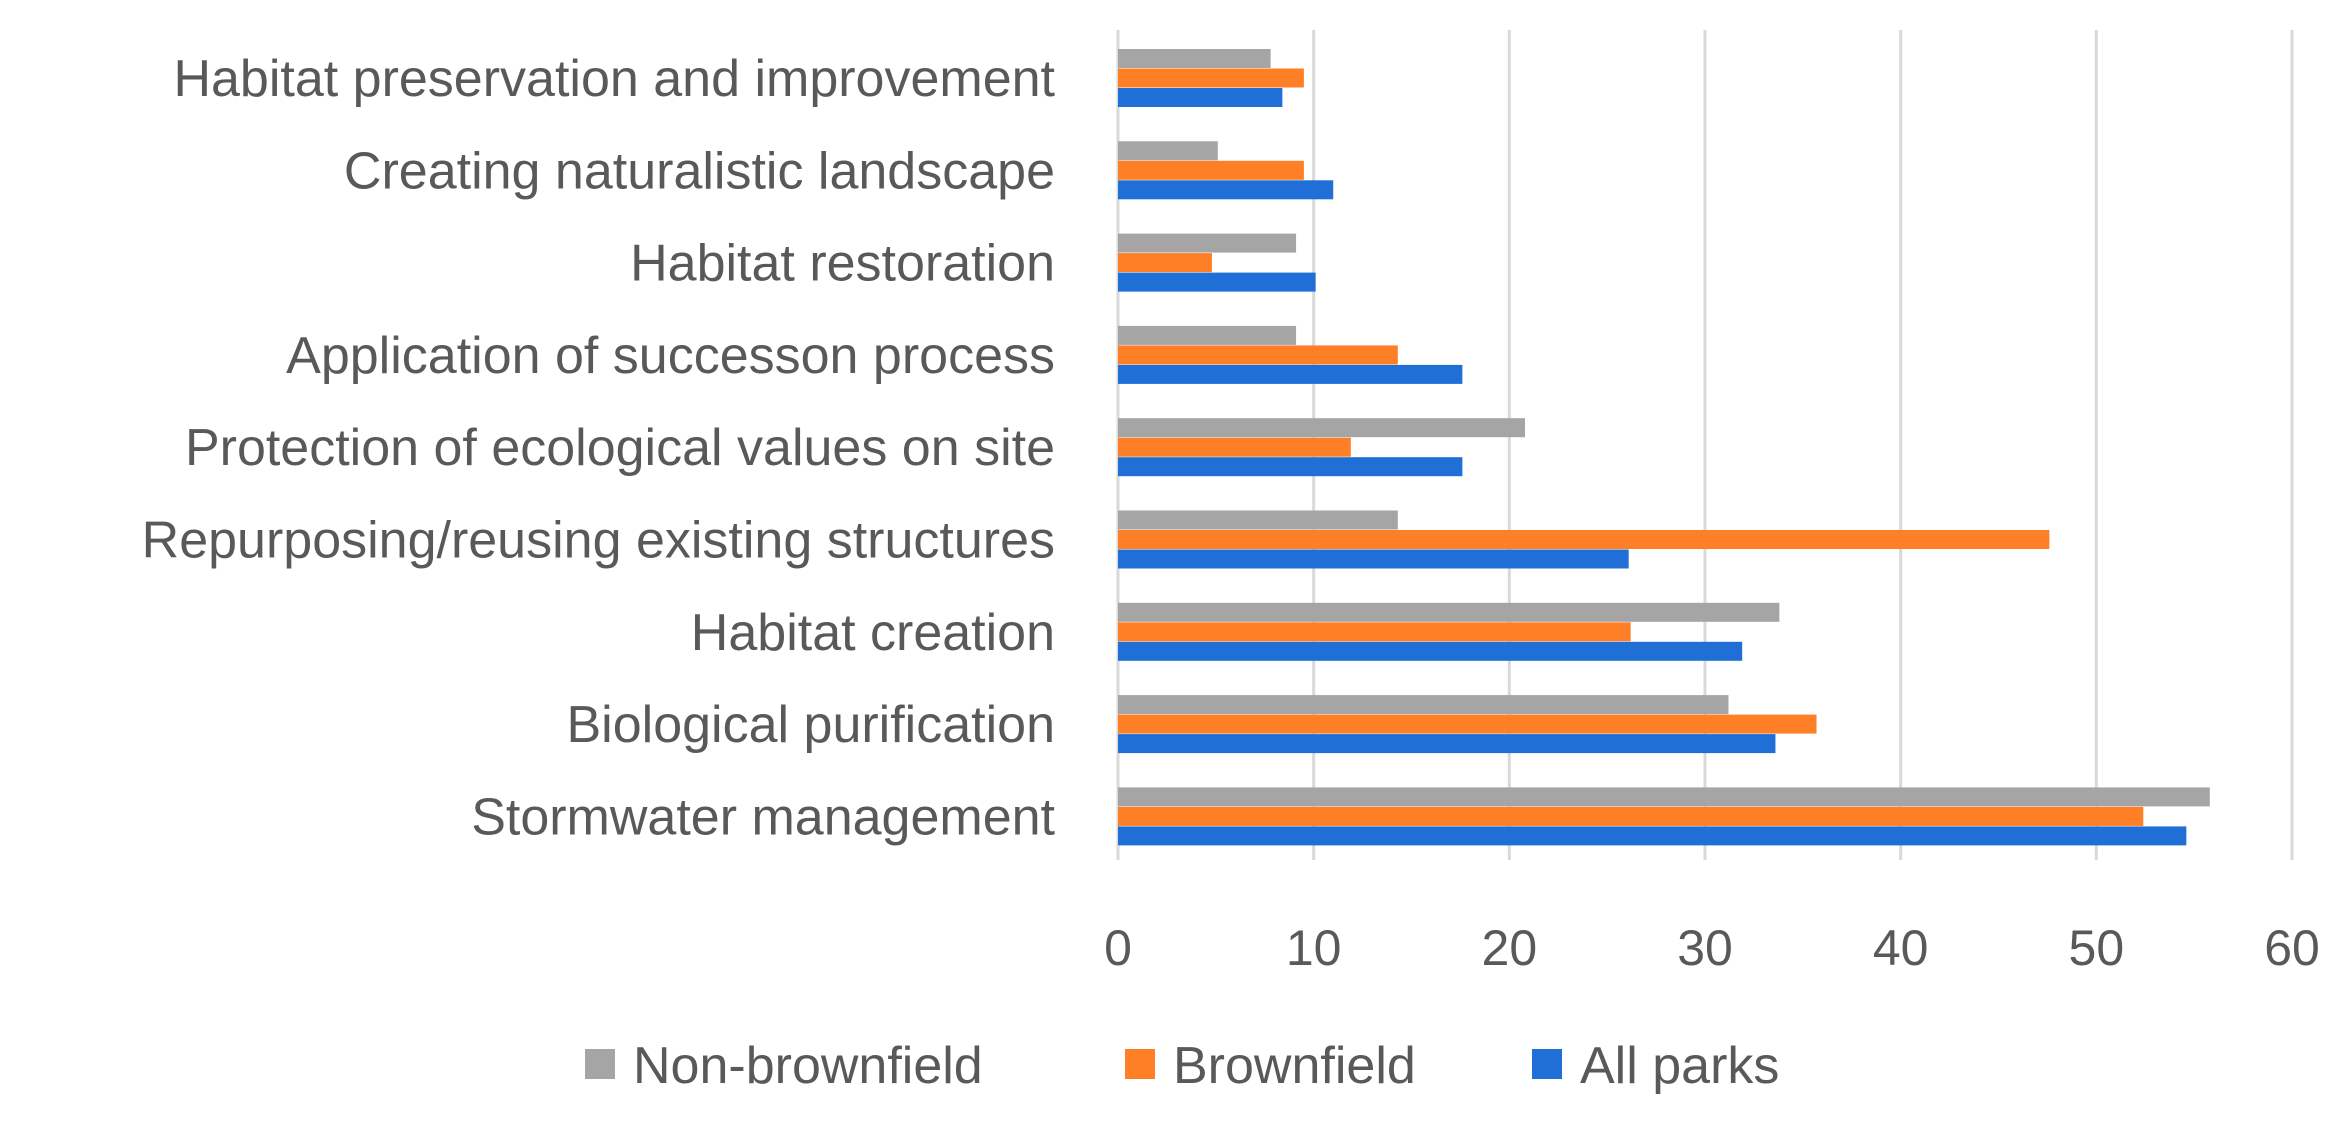 The height and width of the screenshot is (1131, 2331). Describe the element at coordinates (1547, 1064) in the screenshot. I see `legend-swatch-all-parks` at that location.